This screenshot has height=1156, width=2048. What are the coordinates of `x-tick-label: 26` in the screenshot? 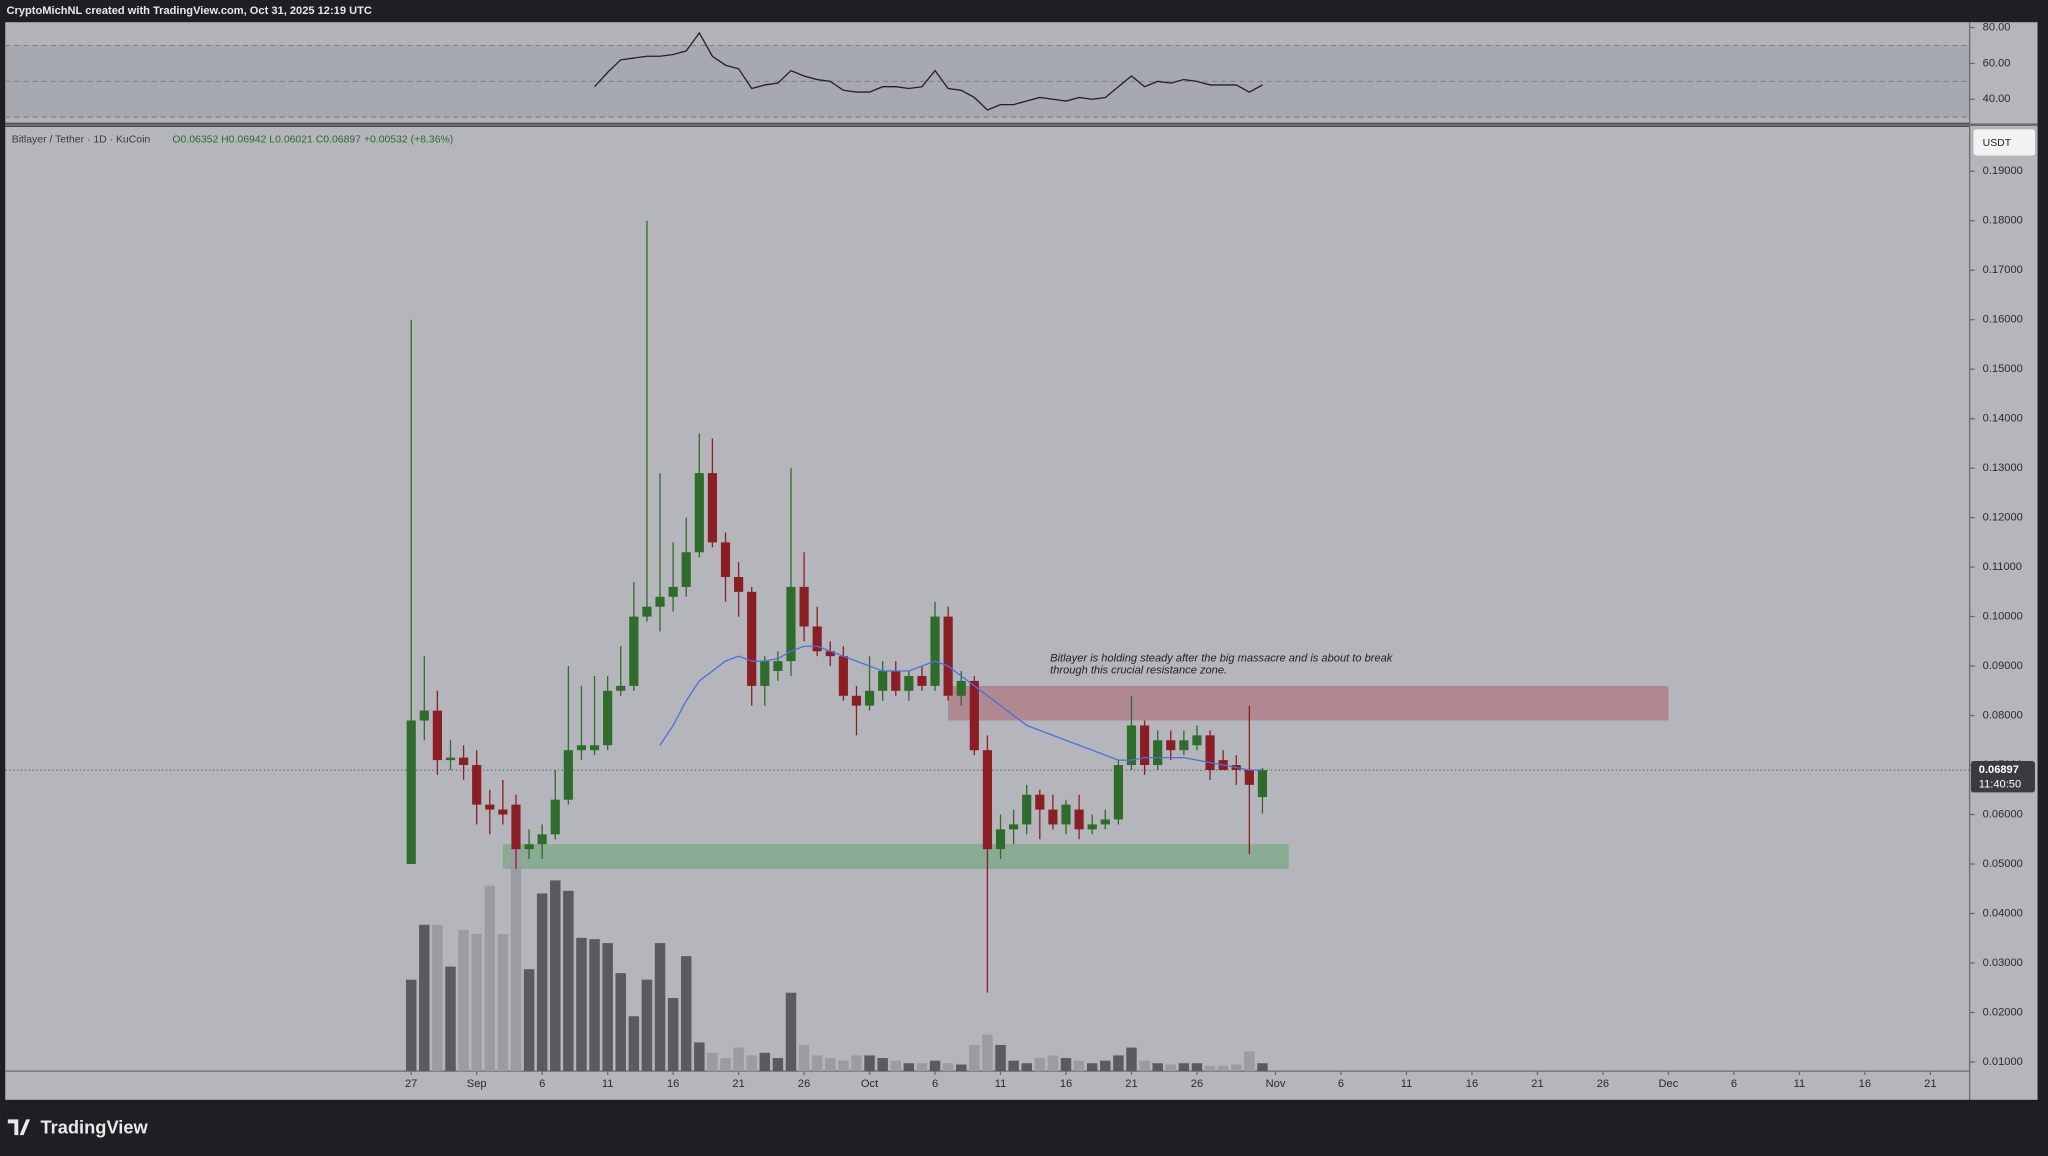 It's located at (1603, 1084).